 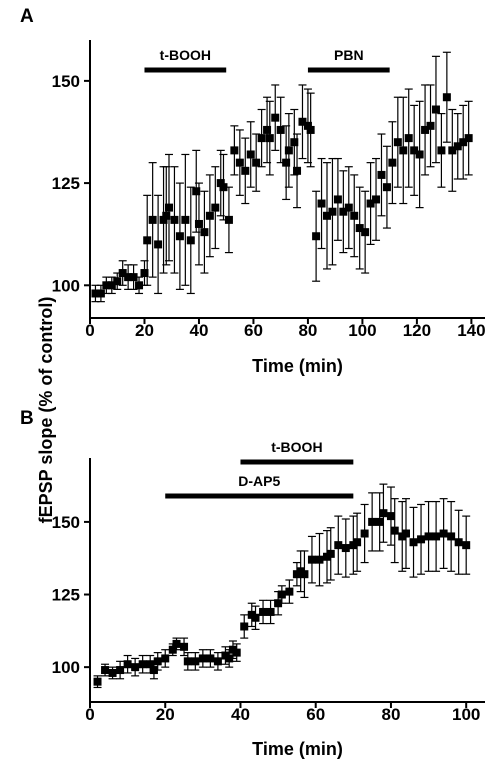 What do you see at coordinates (307, 330) in the screenshot?
I see `panel-a-x-tick-label: 80` at bounding box center [307, 330].